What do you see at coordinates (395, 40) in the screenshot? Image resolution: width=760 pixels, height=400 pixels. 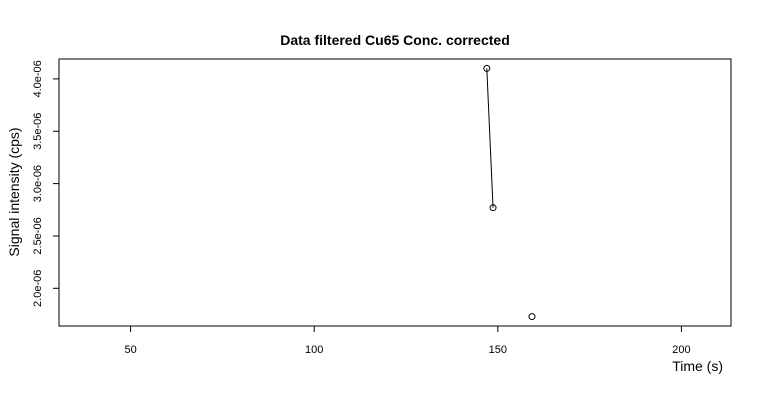 I see `chart-title: Data filtered Cu65 Conc. corrected` at bounding box center [395, 40].